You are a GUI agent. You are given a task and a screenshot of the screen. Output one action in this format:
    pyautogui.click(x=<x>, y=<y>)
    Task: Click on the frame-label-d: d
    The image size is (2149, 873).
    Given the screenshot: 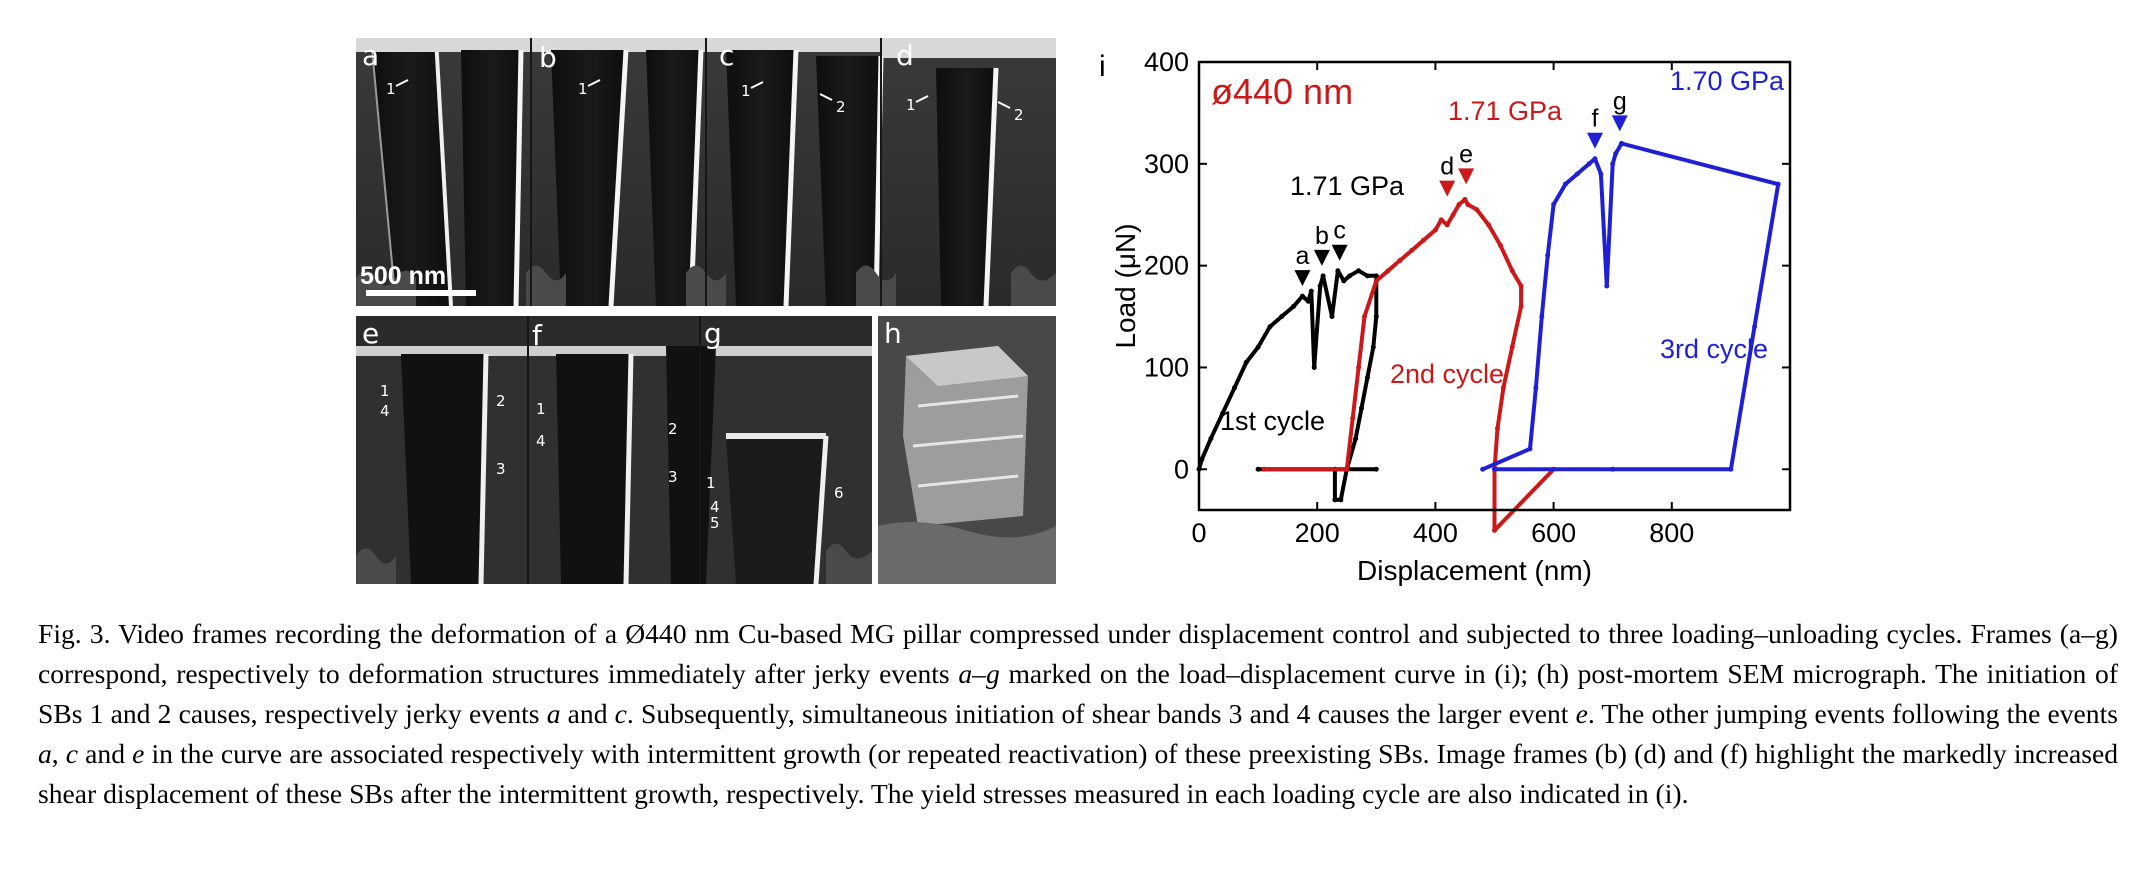 What is the action you would take?
    pyautogui.click(x=905, y=55)
    